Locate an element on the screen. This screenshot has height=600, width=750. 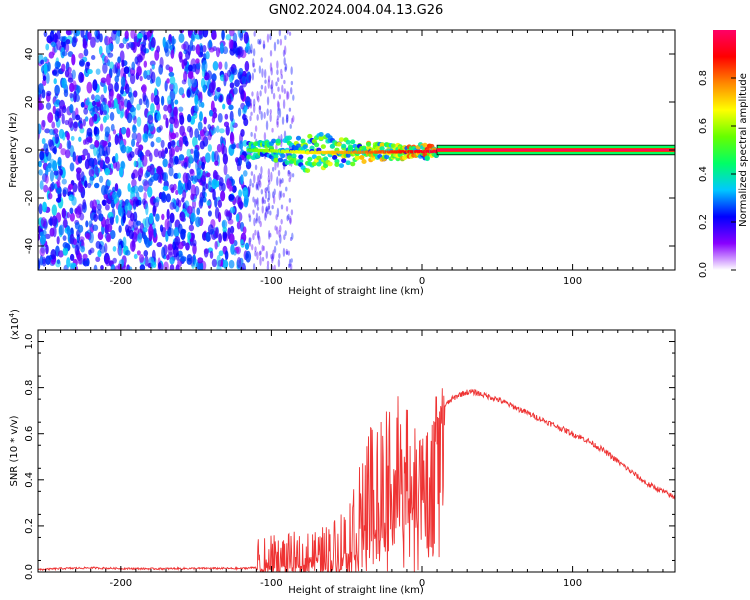
heatmap-y-axis-label: Frequency (Hz) is located at coordinates (13, 150).